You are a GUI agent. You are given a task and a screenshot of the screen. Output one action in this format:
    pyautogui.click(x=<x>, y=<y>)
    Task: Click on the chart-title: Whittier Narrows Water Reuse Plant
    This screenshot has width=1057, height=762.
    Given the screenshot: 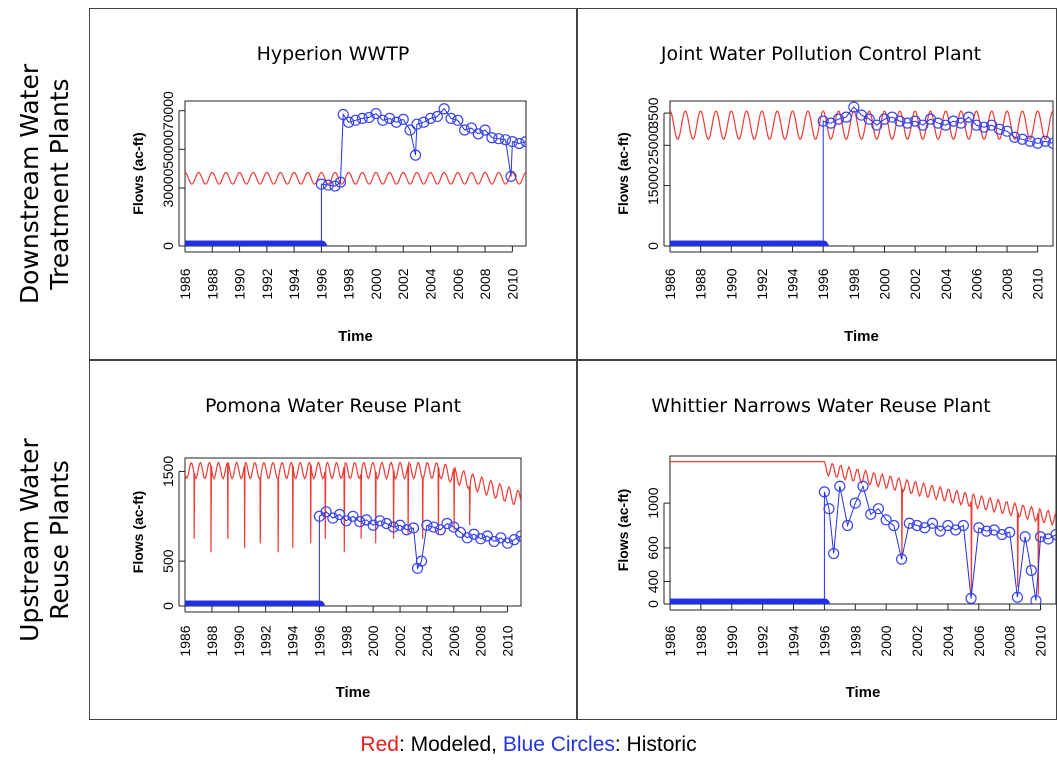 What is the action you would take?
    pyautogui.click(x=821, y=406)
    